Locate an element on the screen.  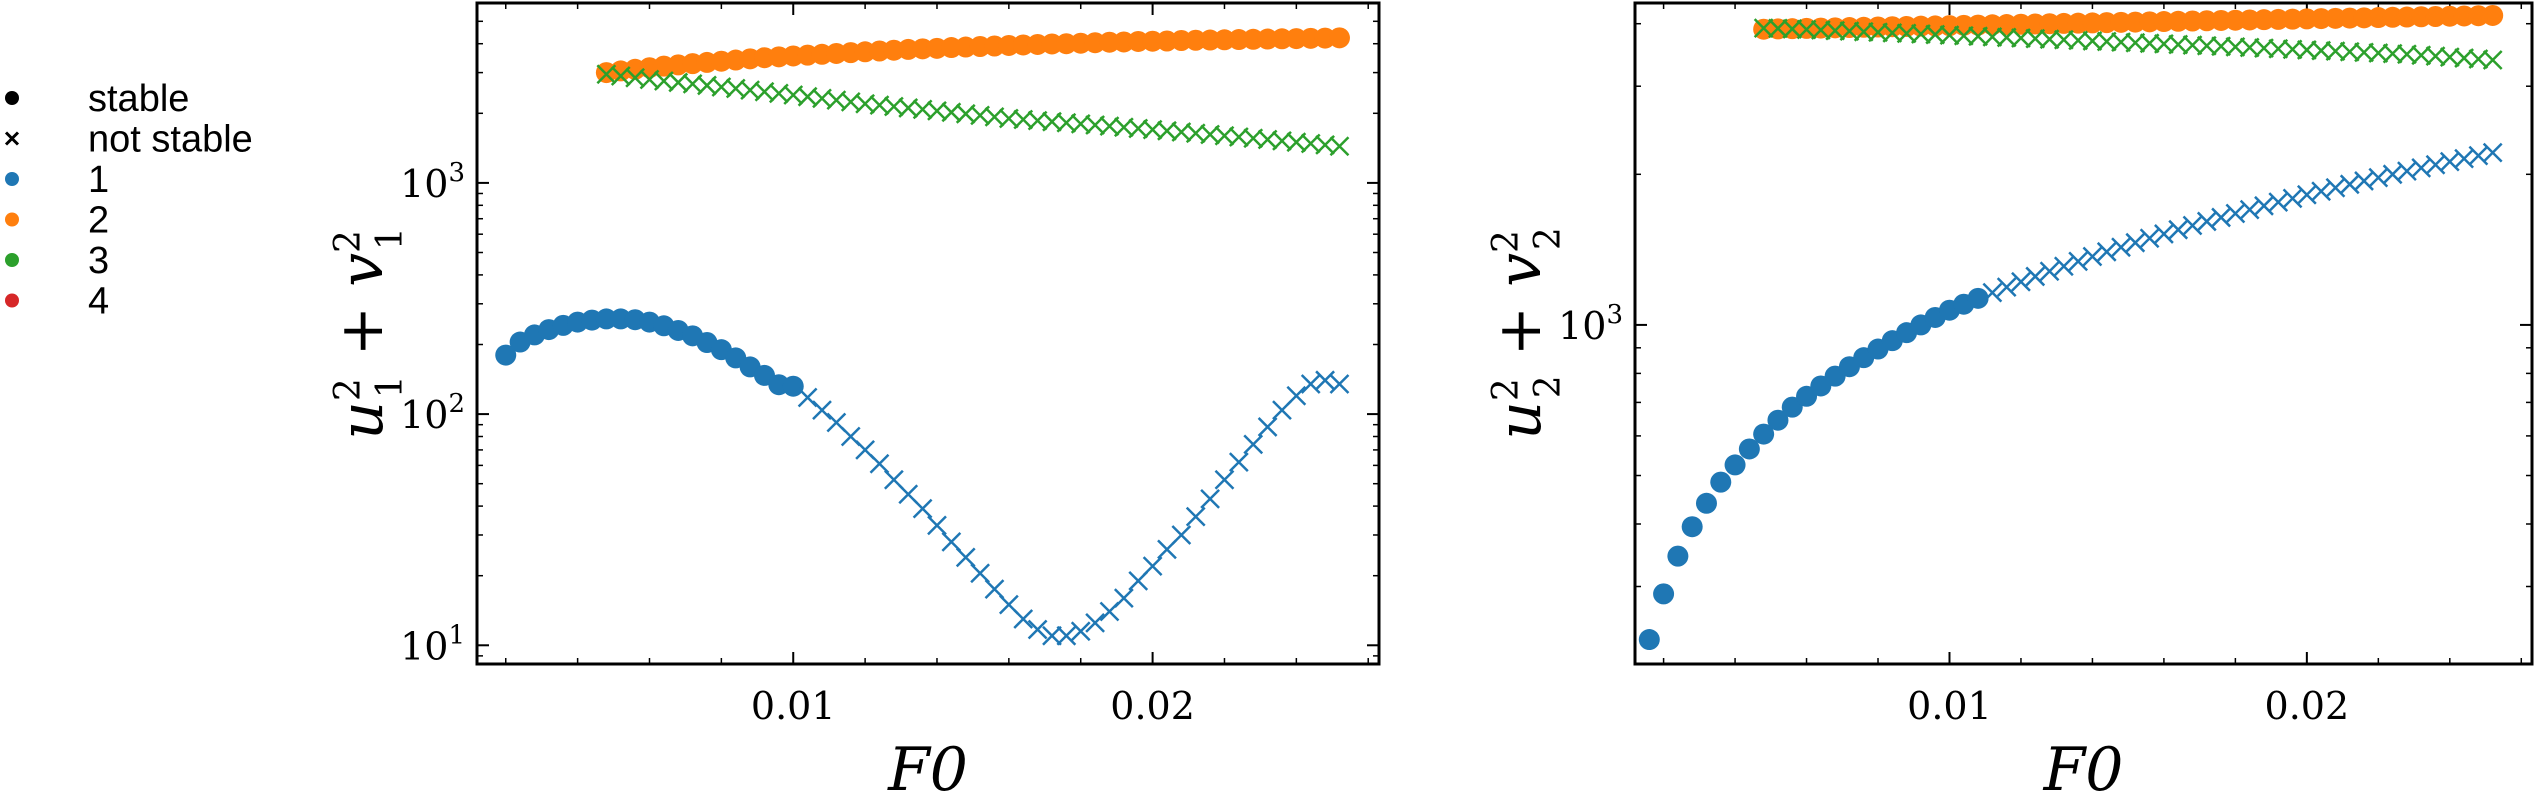
legend-label-3: 3 is located at coordinates (98, 261).